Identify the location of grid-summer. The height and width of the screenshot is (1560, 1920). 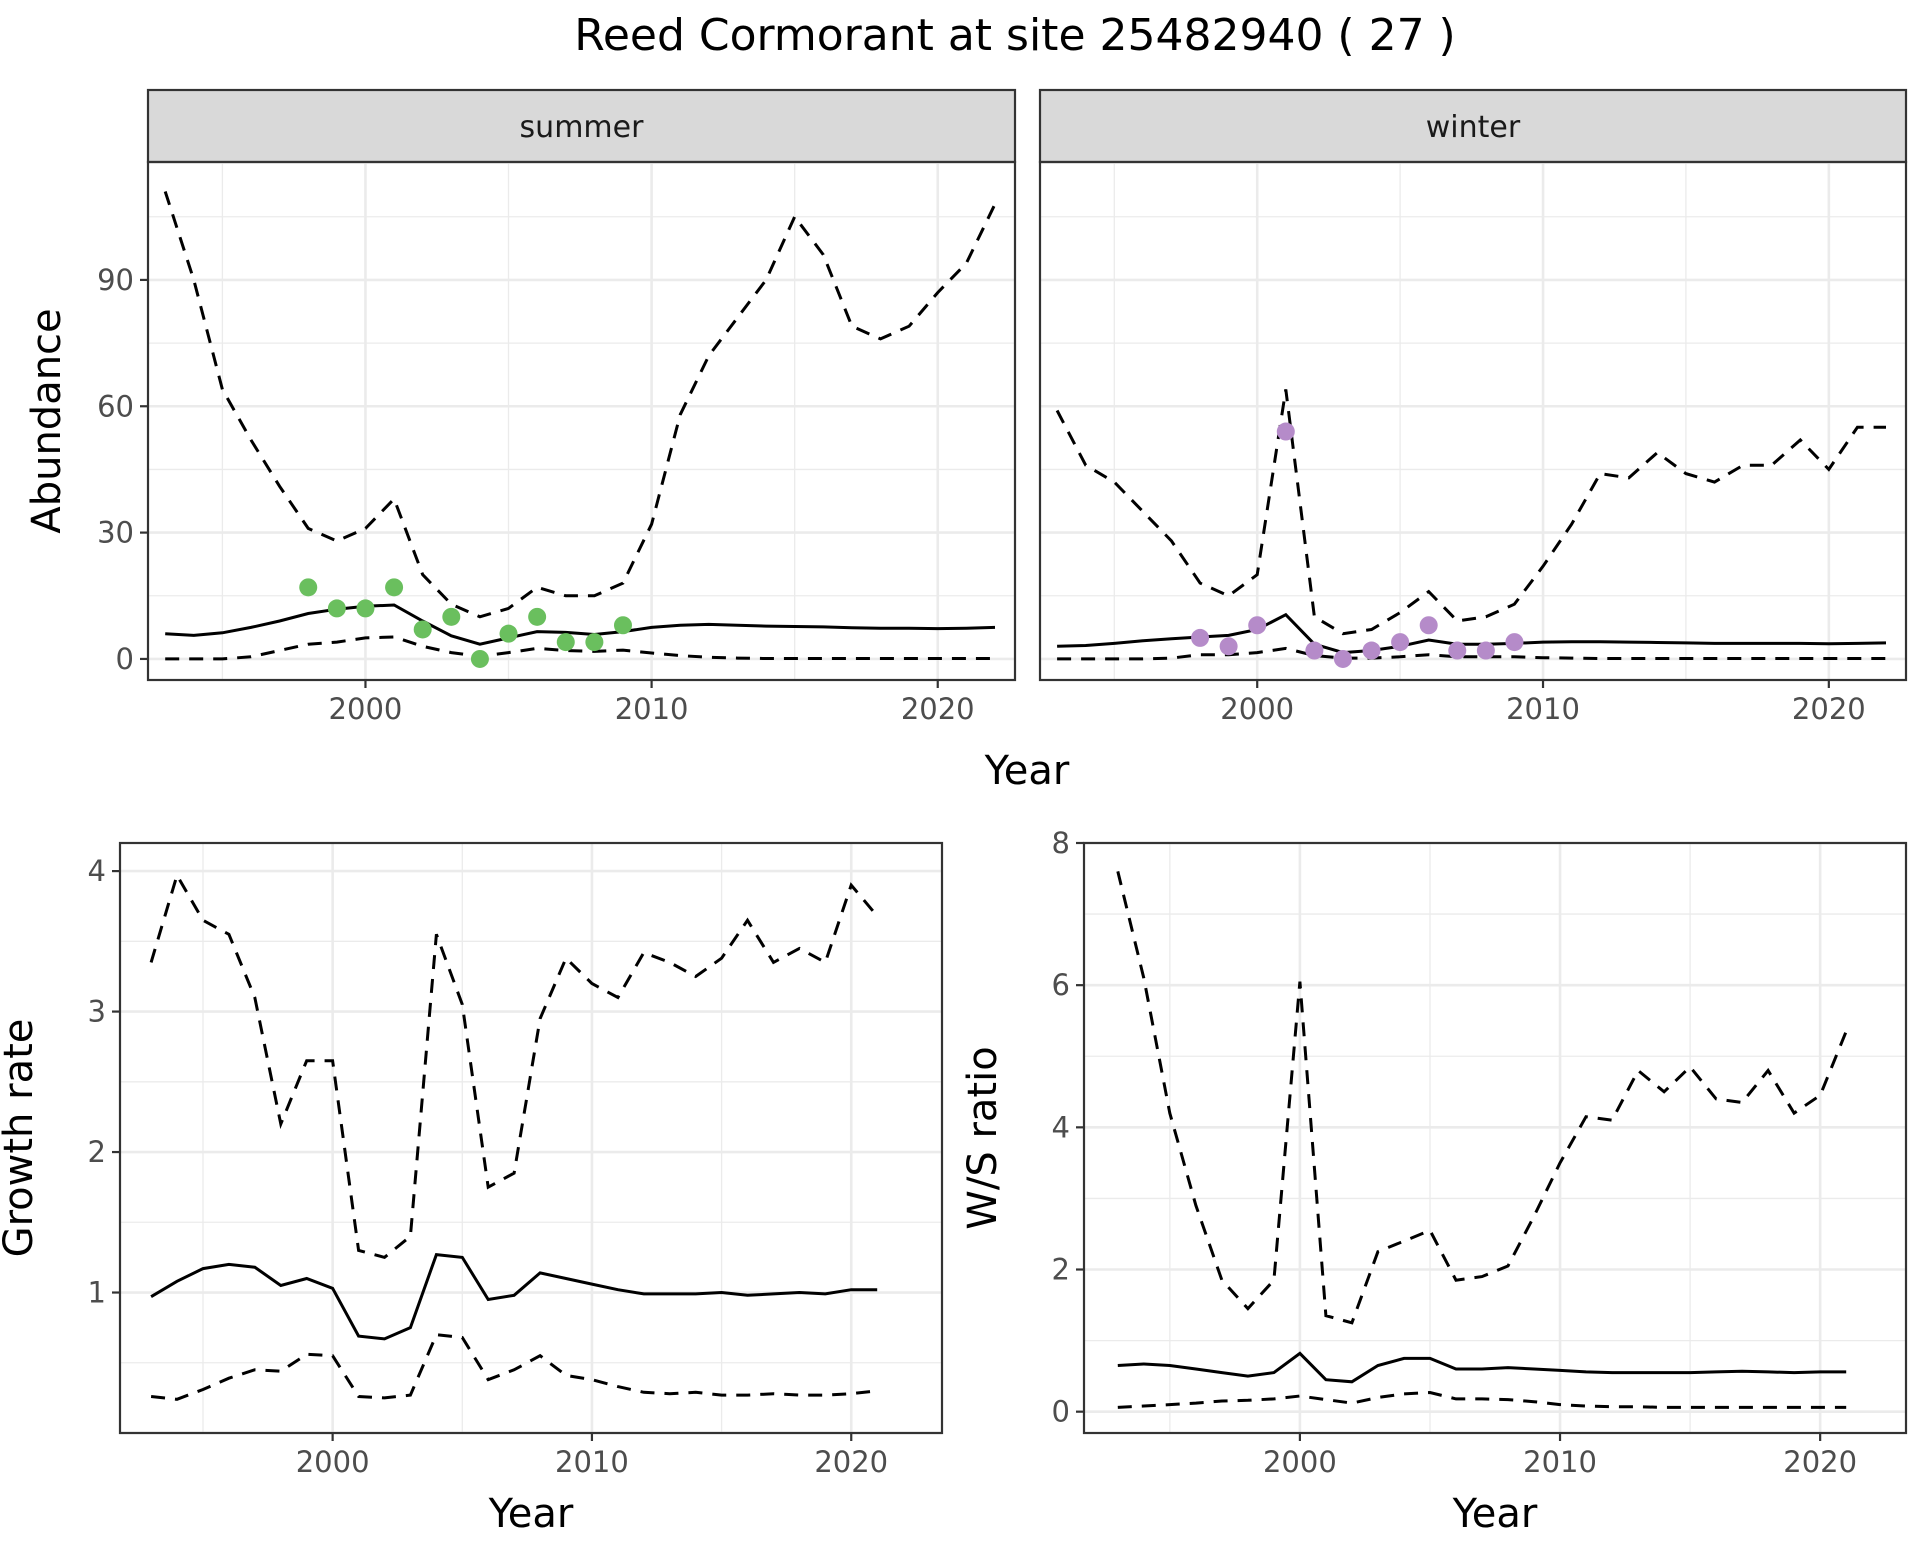
(581, 421).